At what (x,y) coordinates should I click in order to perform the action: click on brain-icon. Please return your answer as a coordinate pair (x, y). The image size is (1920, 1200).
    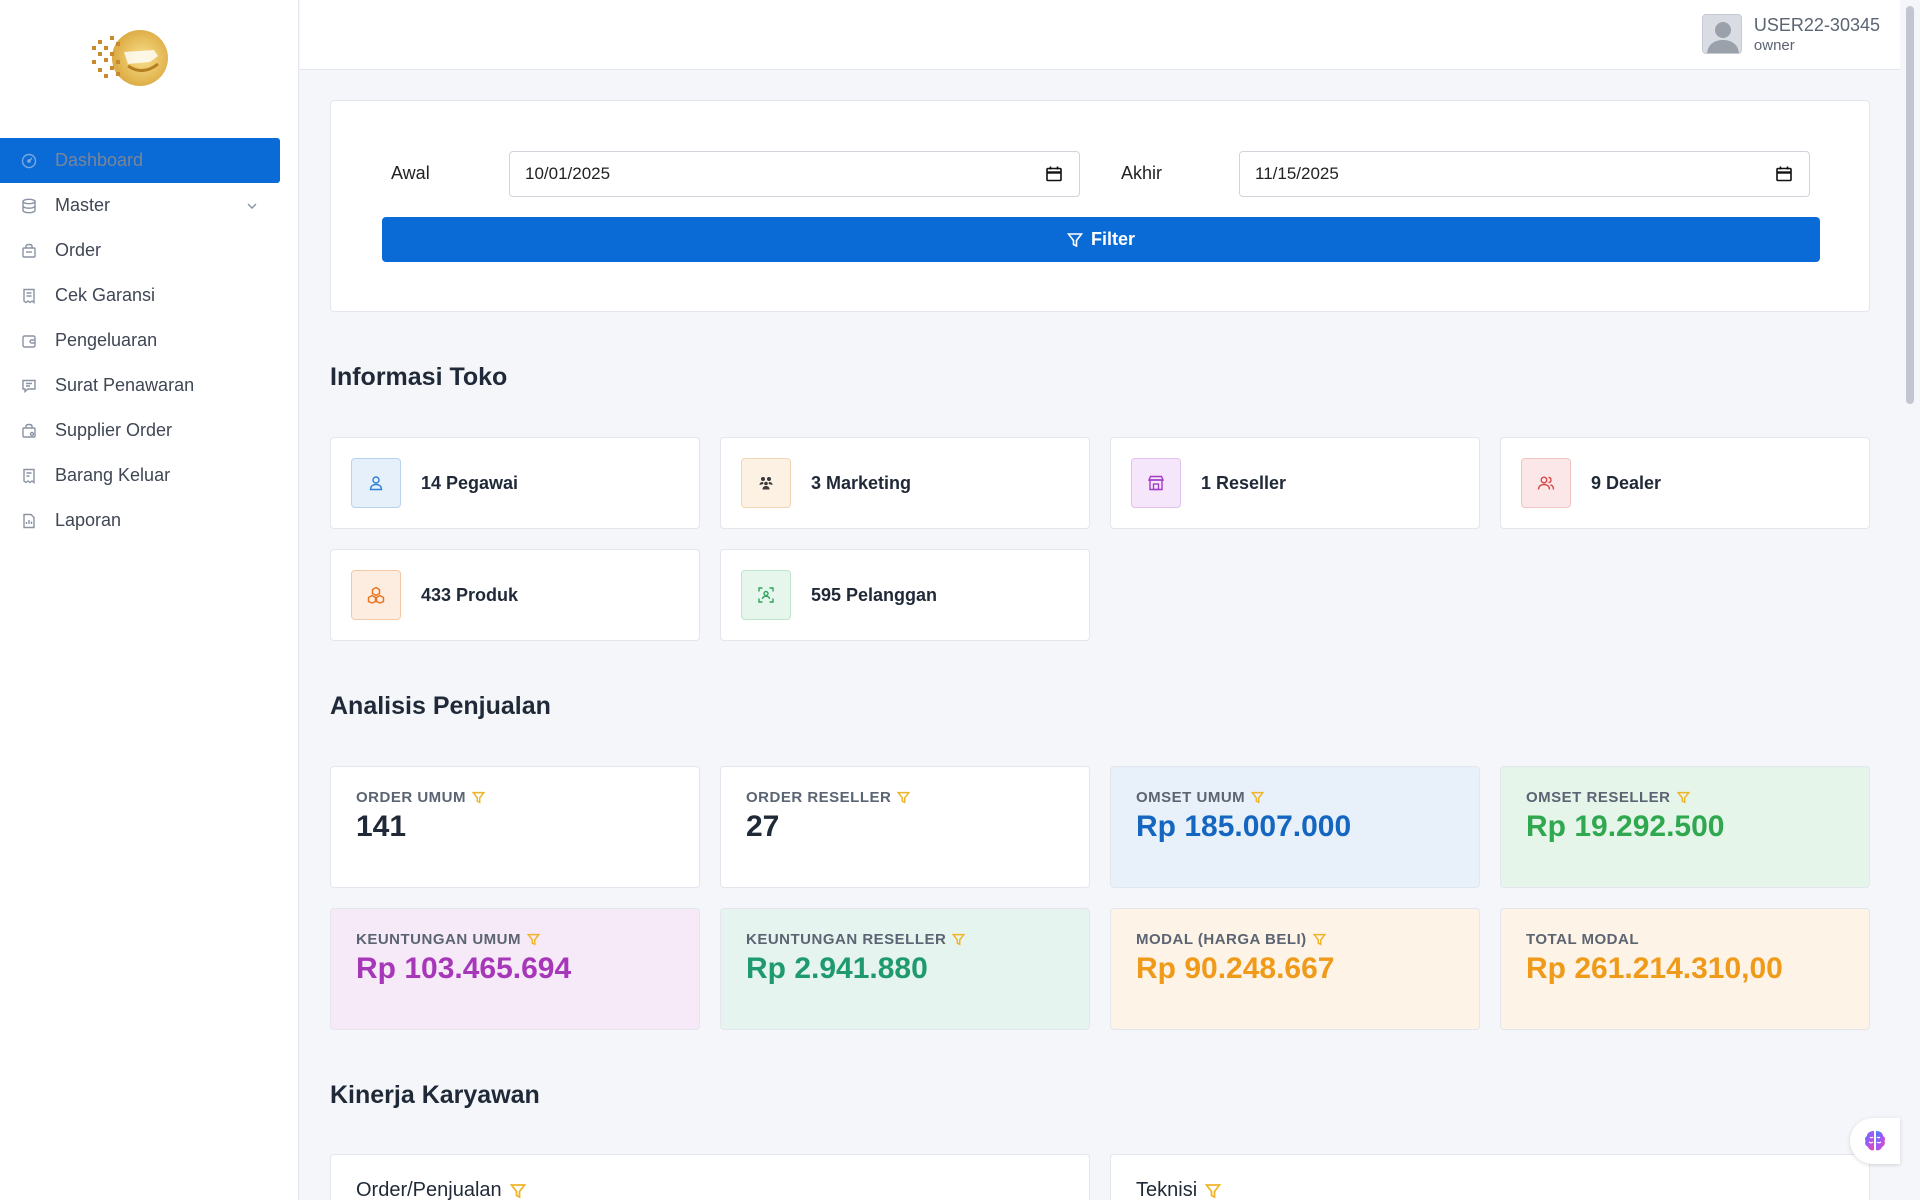
    Looking at the image, I should click on (1875, 1141).